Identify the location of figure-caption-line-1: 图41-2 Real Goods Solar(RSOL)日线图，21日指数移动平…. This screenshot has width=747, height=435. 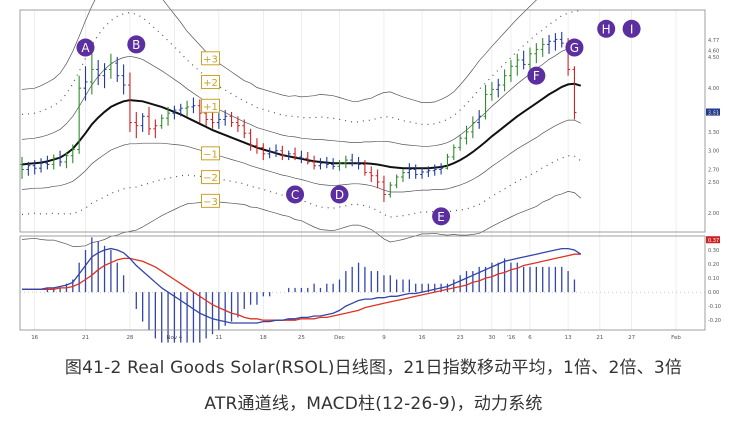
(373, 368).